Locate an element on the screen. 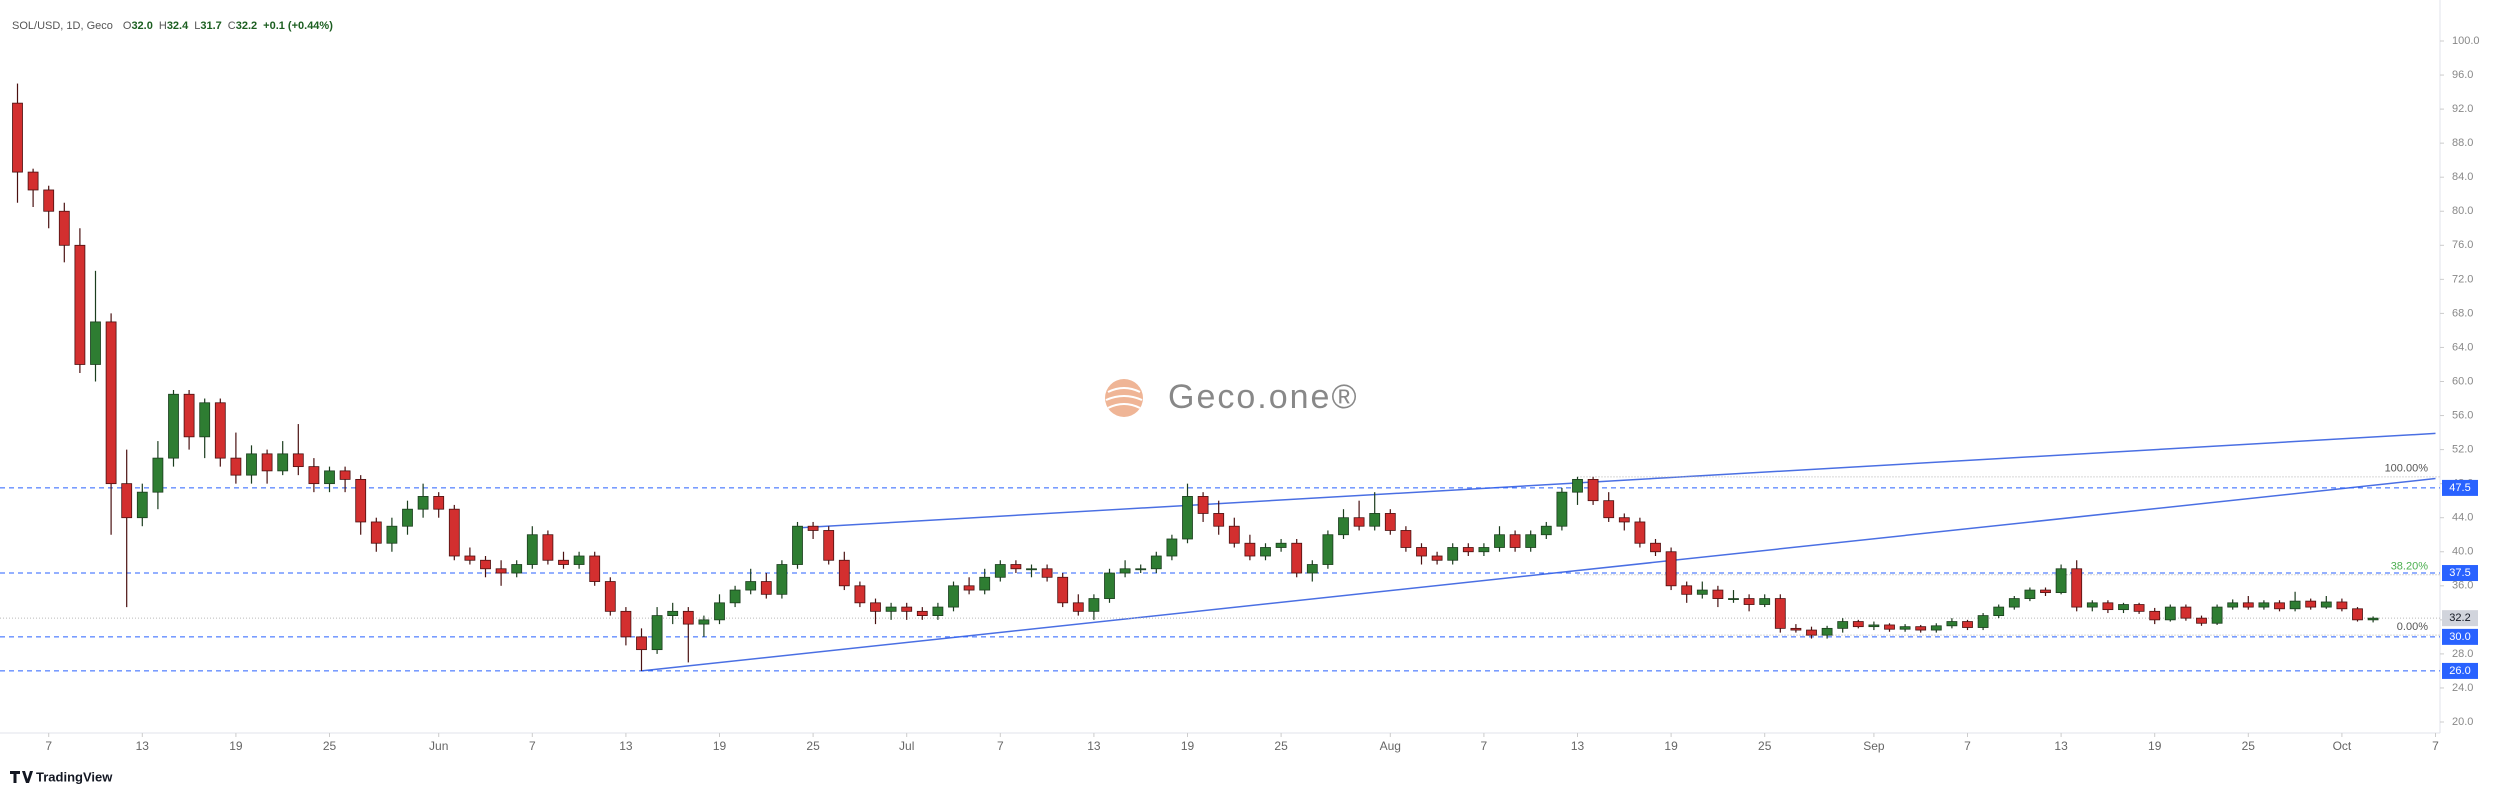  ohlc-key: O is located at coordinates (127, 26).